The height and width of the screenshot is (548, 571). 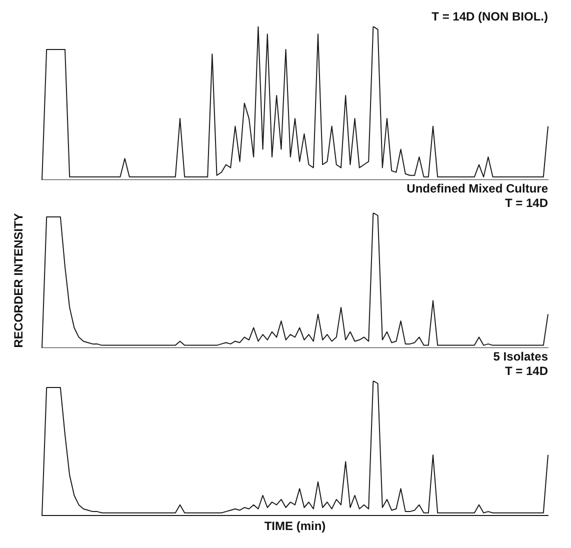 I want to click on chart-title: T = 14D (NON BIOL.), so click(x=490, y=17).